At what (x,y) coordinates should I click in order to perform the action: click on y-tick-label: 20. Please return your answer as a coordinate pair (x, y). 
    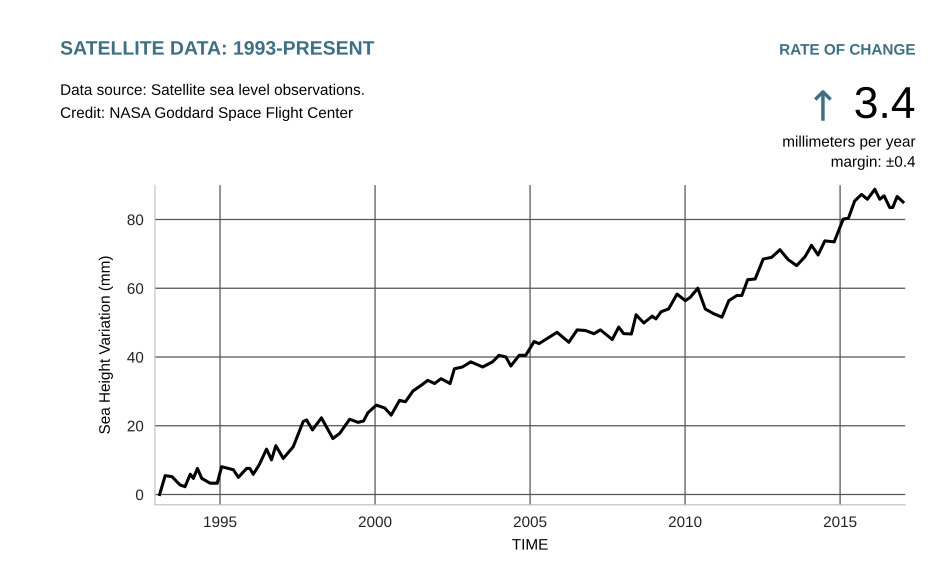
    Looking at the image, I should click on (136, 426).